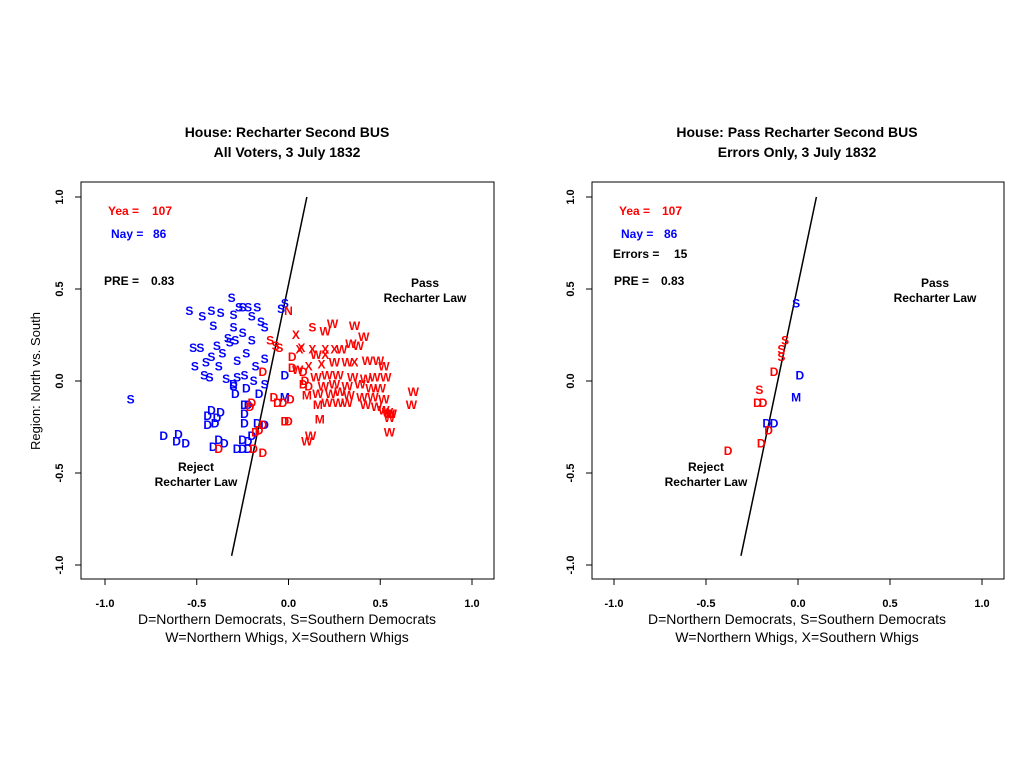 The height and width of the screenshot is (768, 1024). Describe the element at coordinates (196, 604) in the screenshot. I see `x-tick-label: -0.5` at that location.